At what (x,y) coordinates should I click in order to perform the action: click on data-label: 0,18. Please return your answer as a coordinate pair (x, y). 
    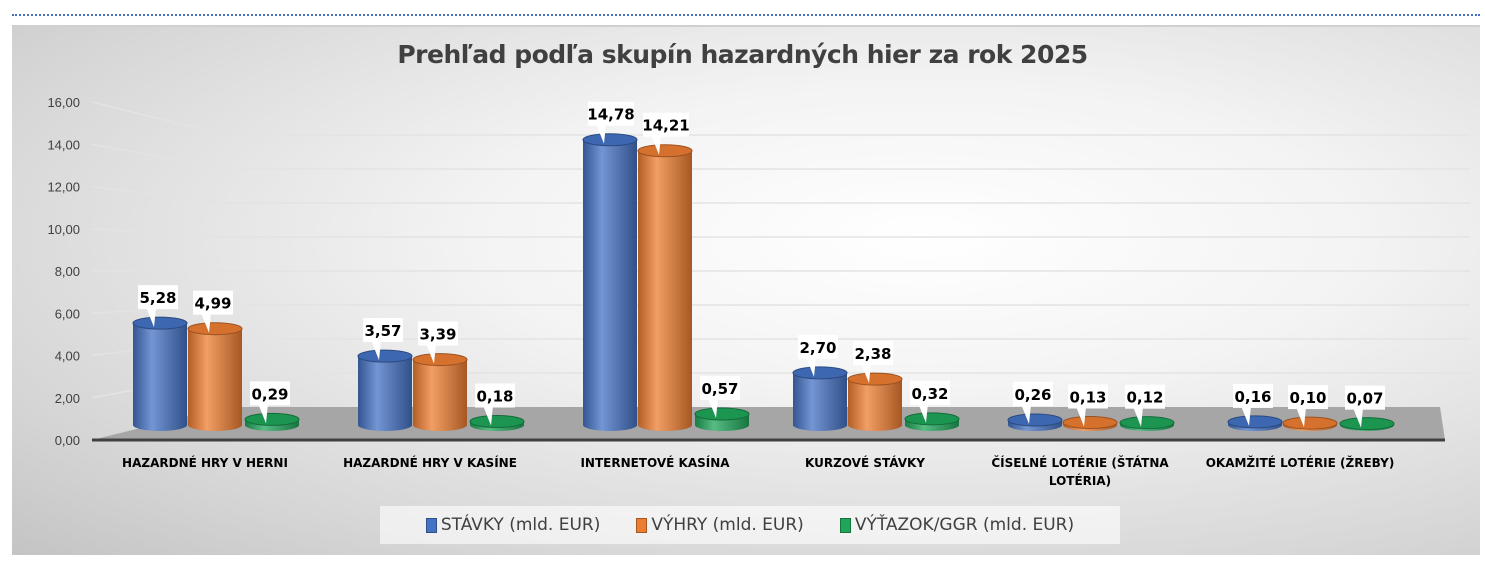
    Looking at the image, I should click on (494, 397).